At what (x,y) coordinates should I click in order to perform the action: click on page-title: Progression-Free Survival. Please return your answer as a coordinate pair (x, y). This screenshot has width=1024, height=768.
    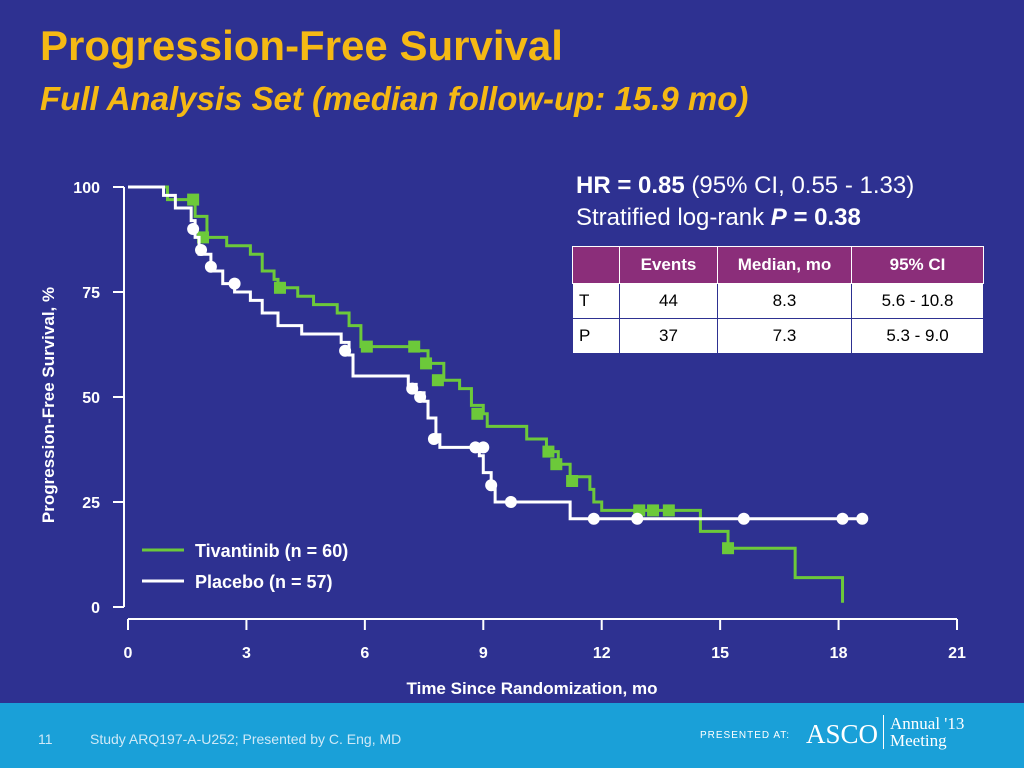
    Looking at the image, I should click on (301, 45).